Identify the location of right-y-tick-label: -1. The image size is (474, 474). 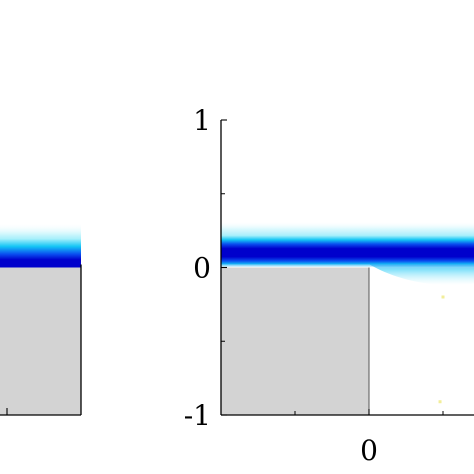
(197, 415).